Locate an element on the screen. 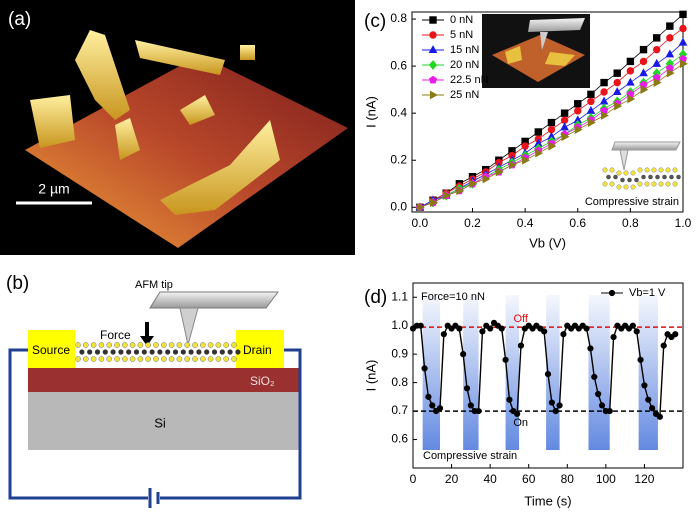  x-tick-label: 80 is located at coordinates (568, 479).